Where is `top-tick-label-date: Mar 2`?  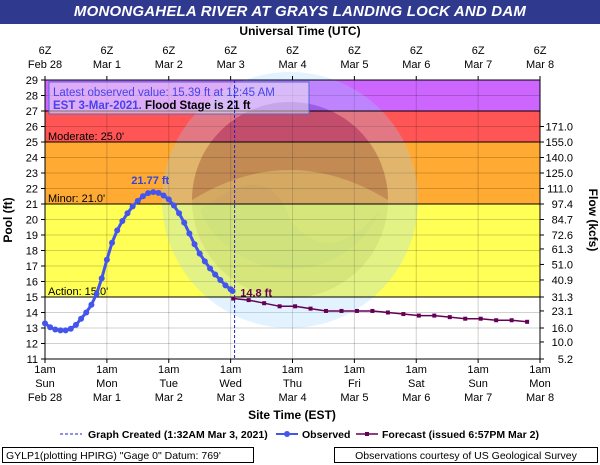 top-tick-label-date: Mar 2 is located at coordinates (169, 65).